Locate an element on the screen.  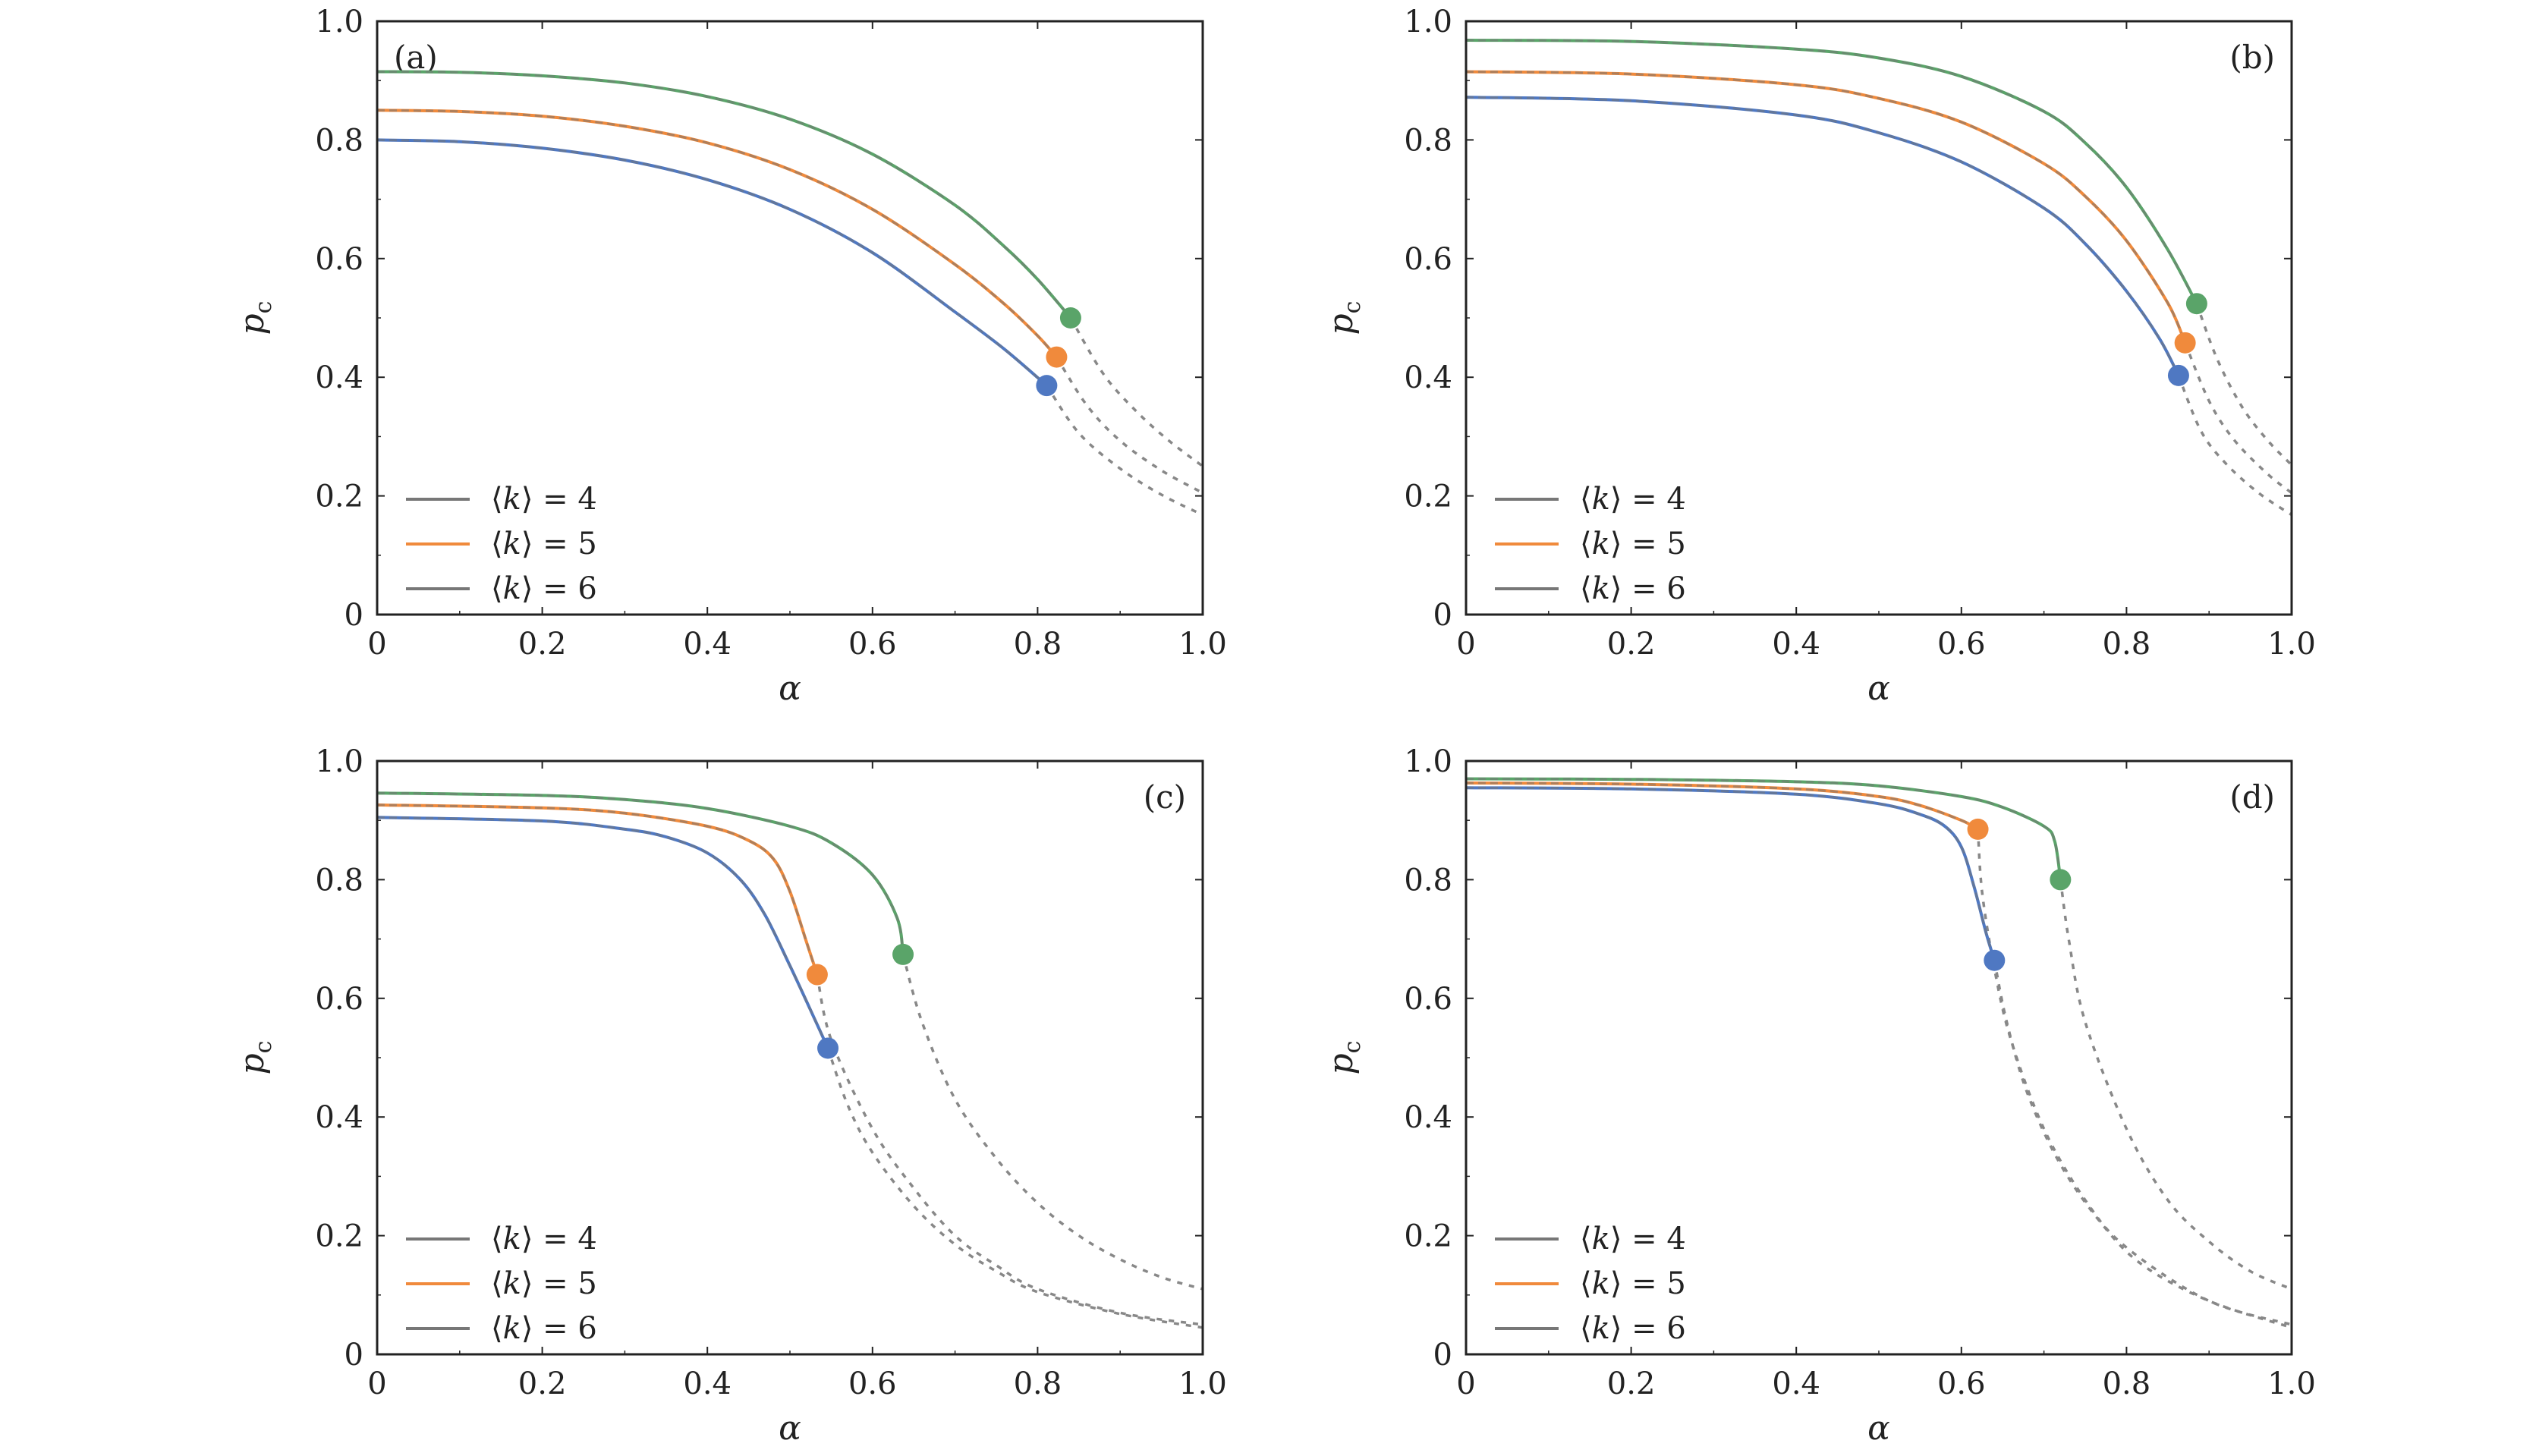
plot-frame is located at coordinates (1879, 318).